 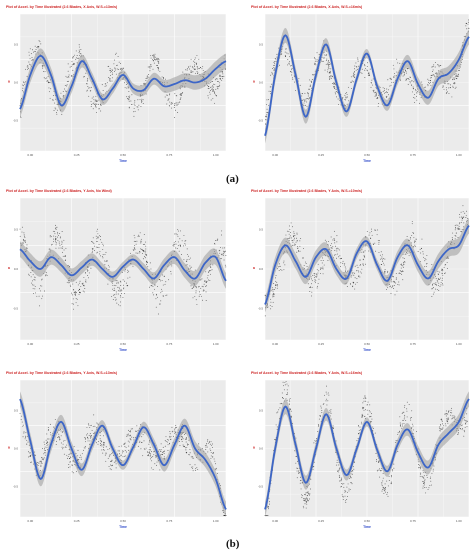 I want to click on x-tick-label: 0.50, so click(x=123, y=521).